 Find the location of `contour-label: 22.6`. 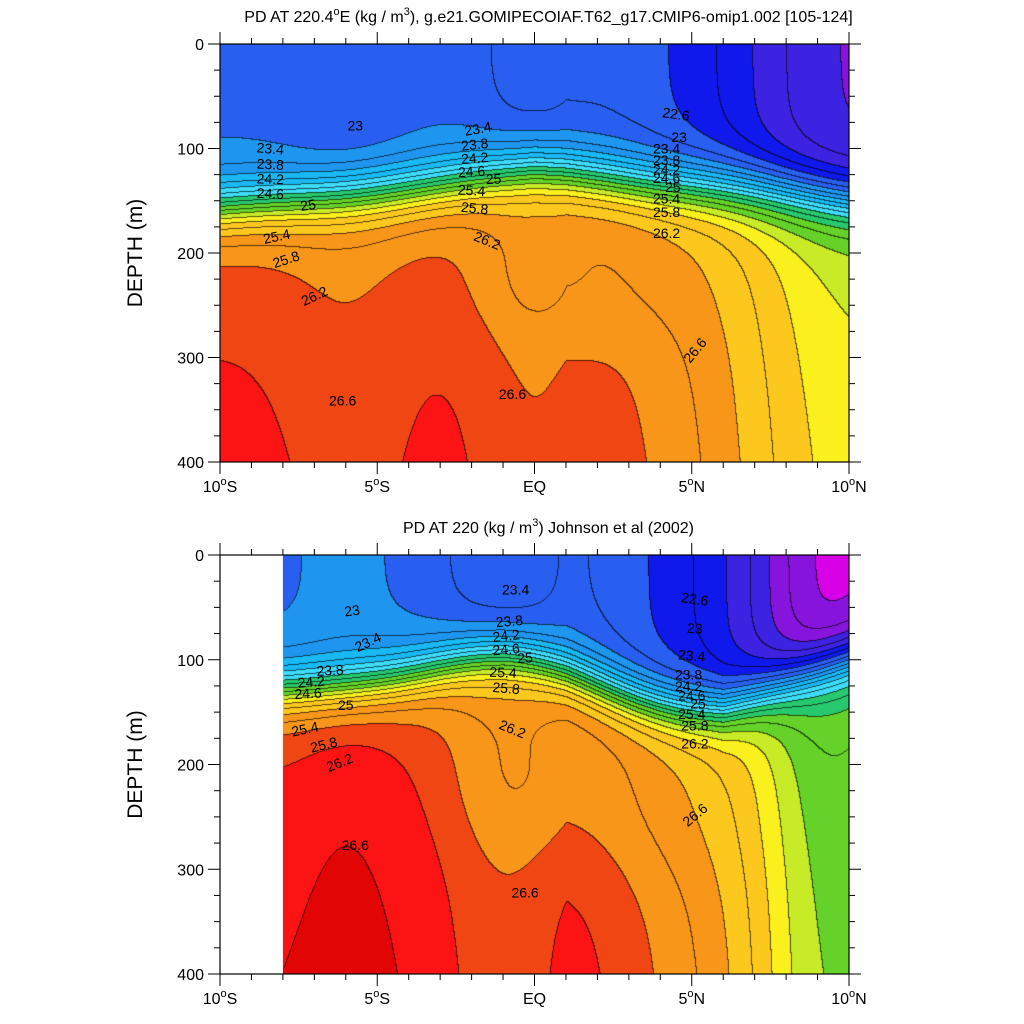

contour-label: 22.6 is located at coordinates (675, 114).